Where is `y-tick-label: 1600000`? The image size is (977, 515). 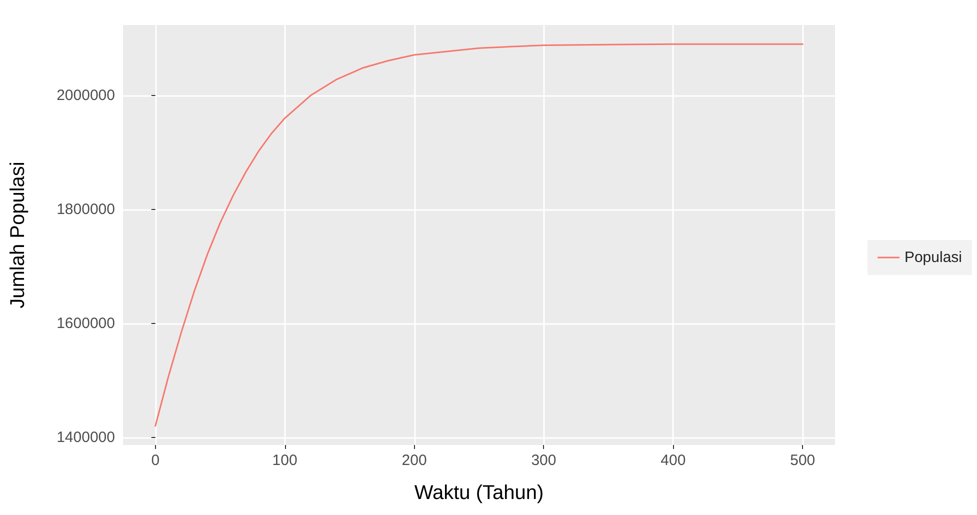
y-tick-label: 1600000 is located at coordinates (85, 323).